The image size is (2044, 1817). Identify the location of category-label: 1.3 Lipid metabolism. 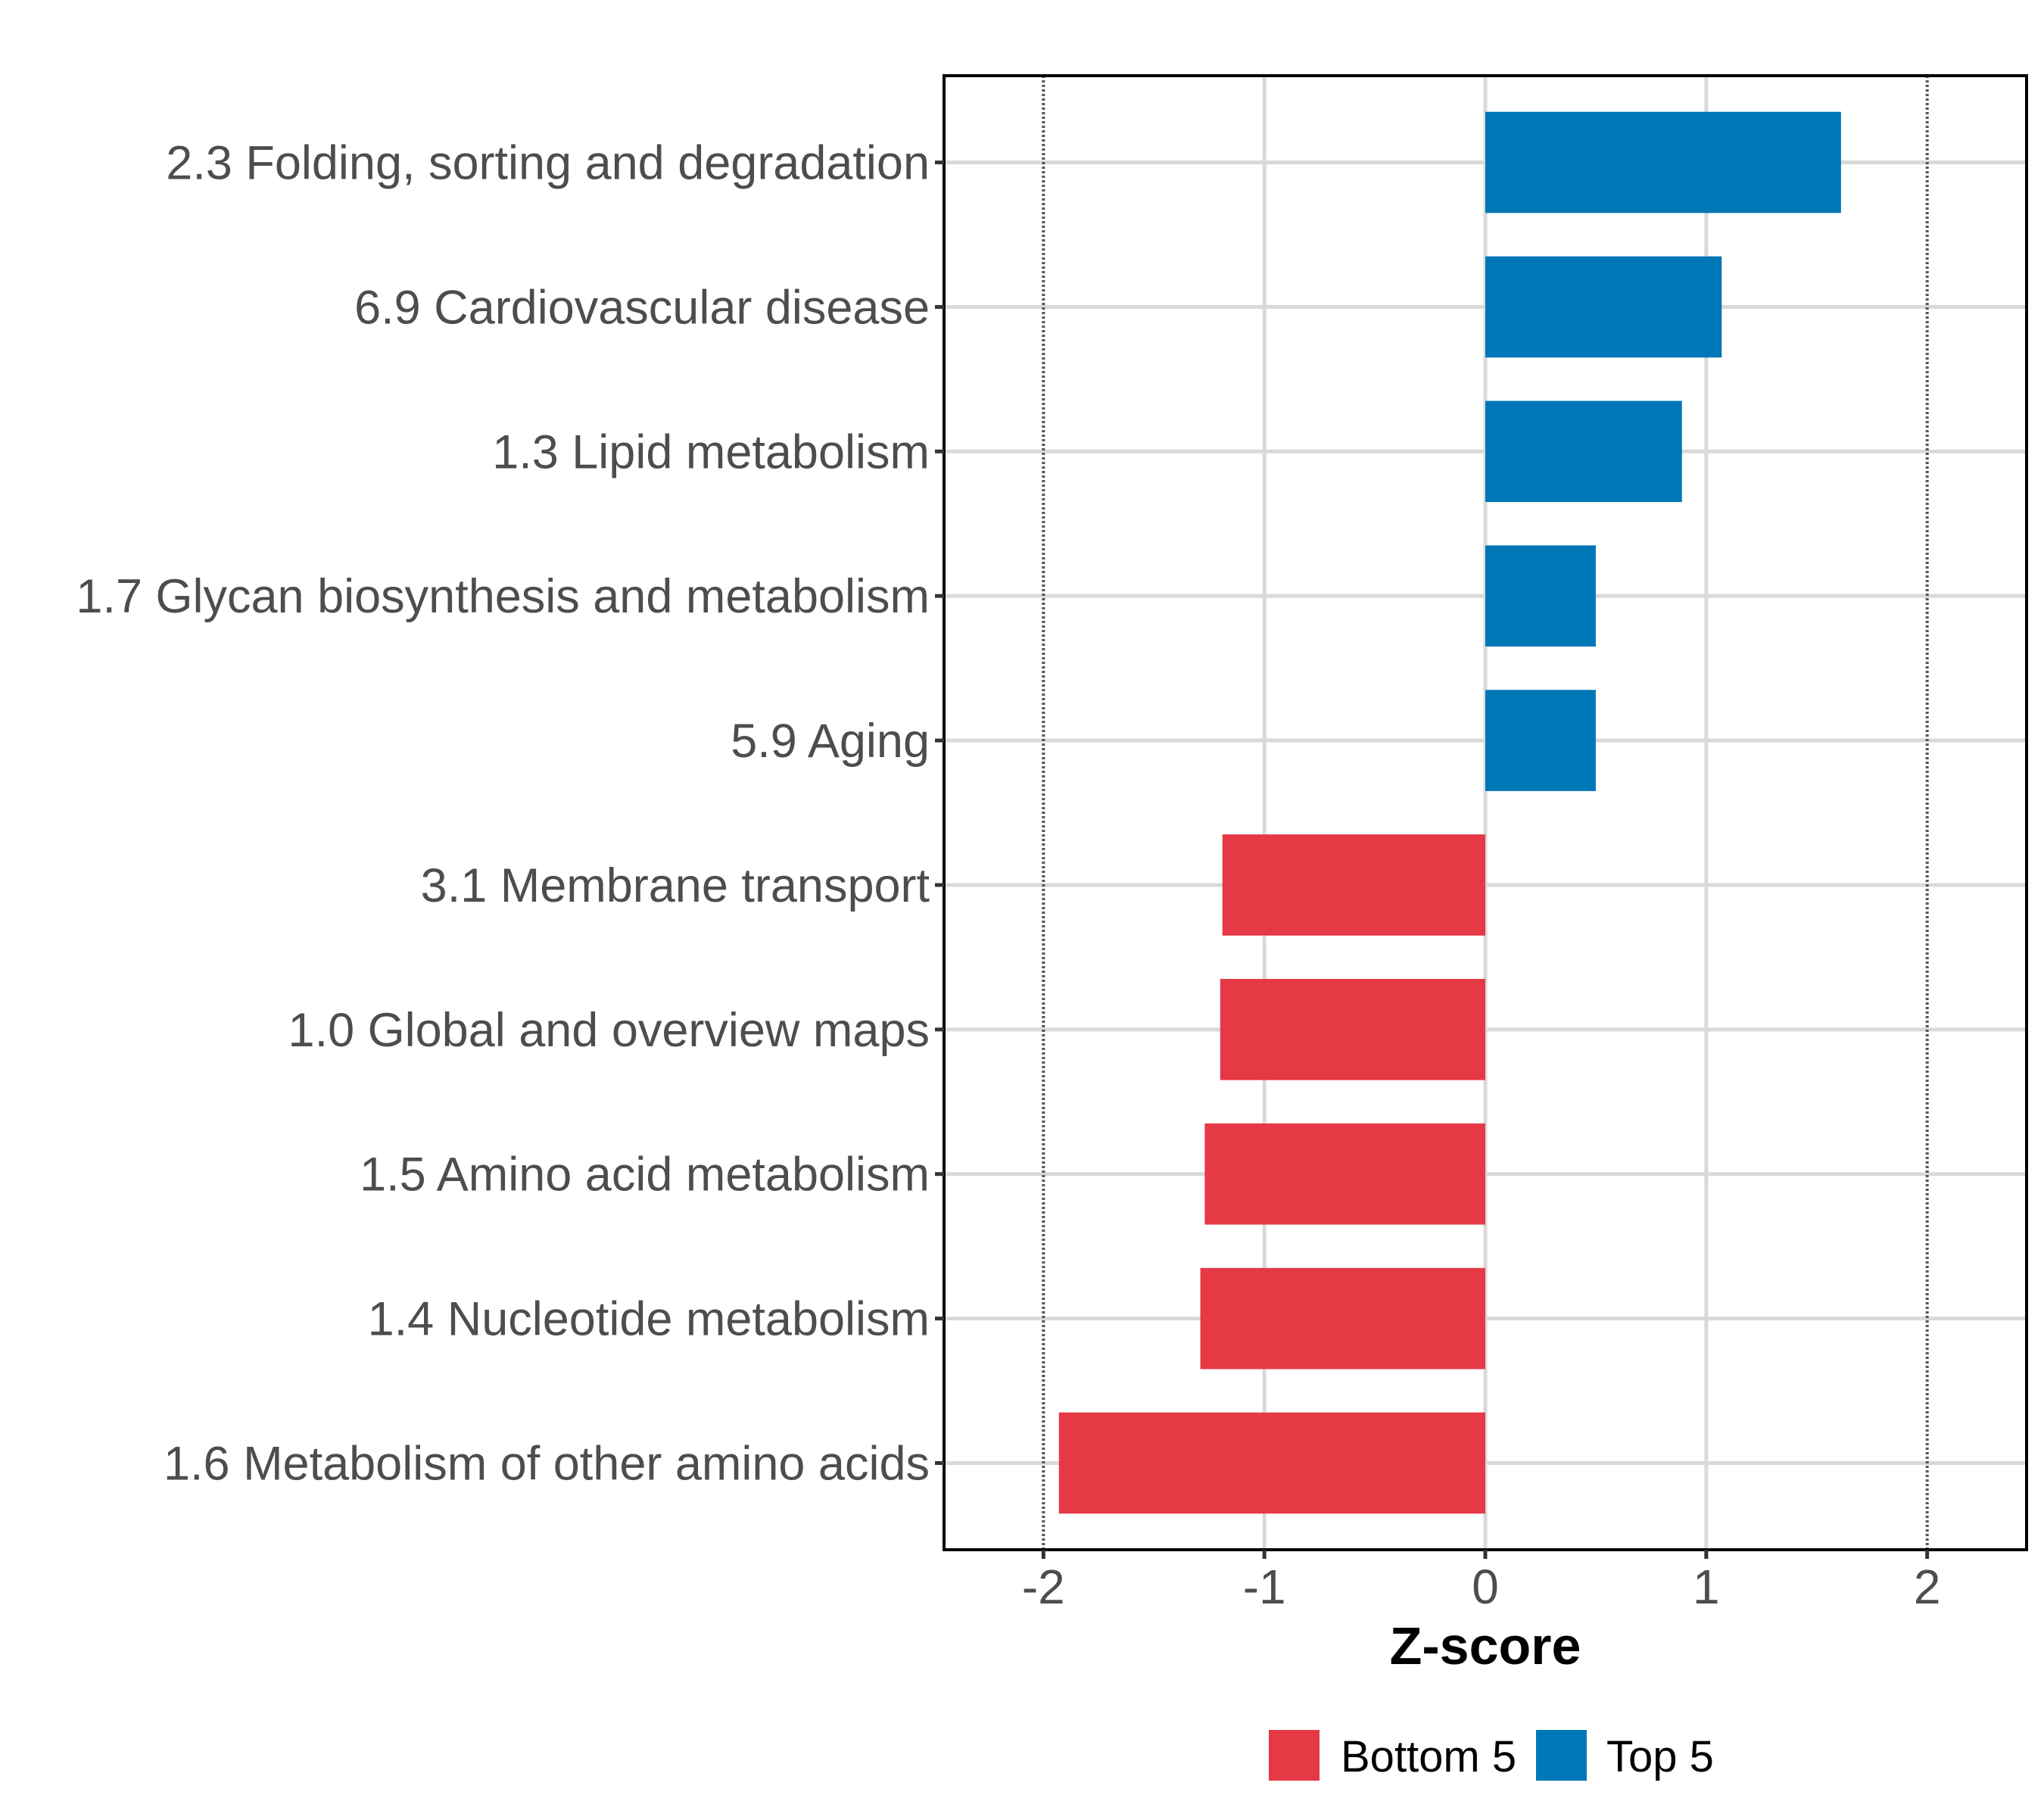
(711, 451).